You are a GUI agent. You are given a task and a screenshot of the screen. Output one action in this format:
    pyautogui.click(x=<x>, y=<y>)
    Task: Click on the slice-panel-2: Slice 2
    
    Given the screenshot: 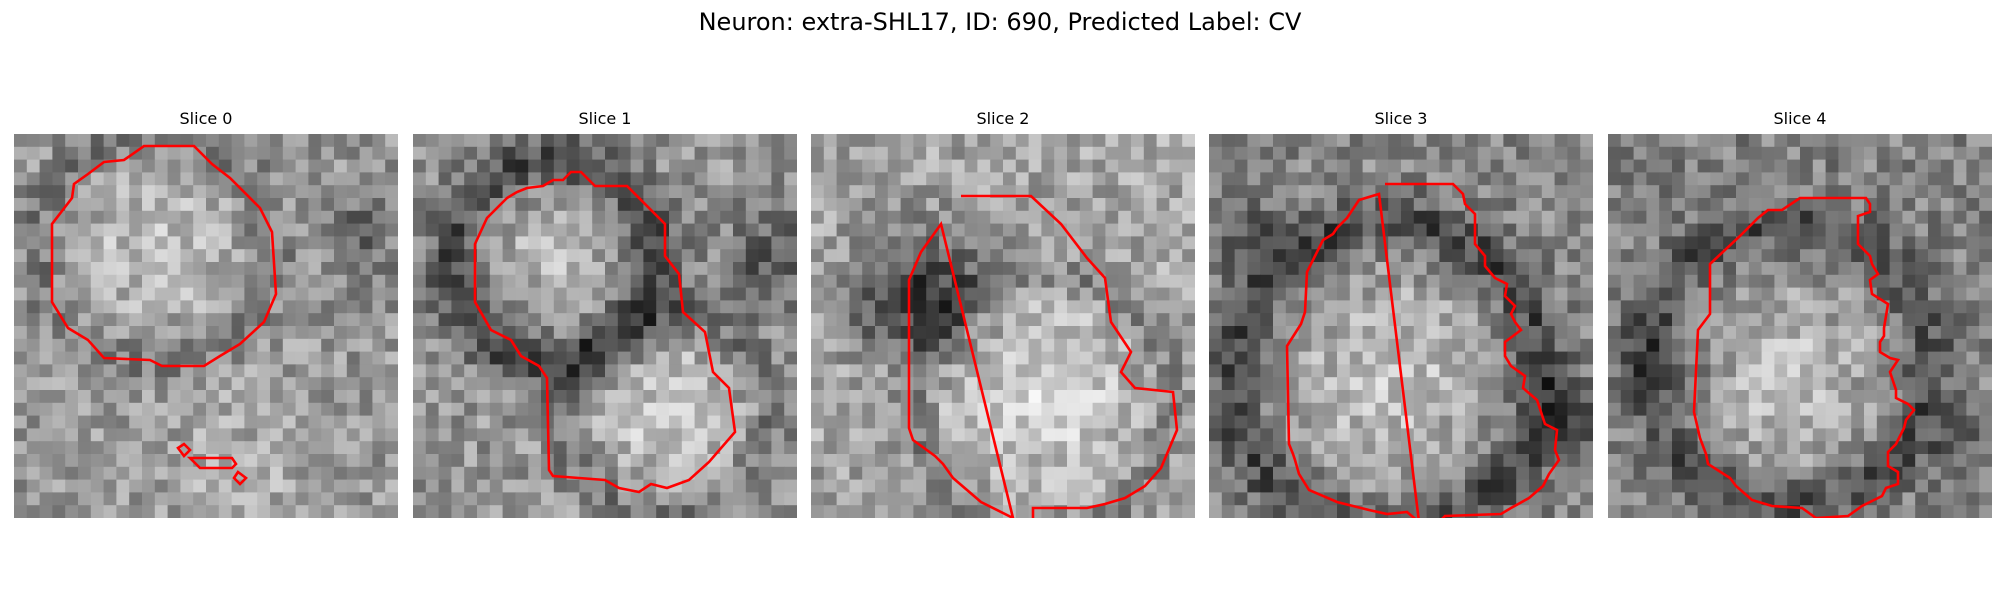 What is the action you would take?
    pyautogui.click(x=1003, y=313)
    